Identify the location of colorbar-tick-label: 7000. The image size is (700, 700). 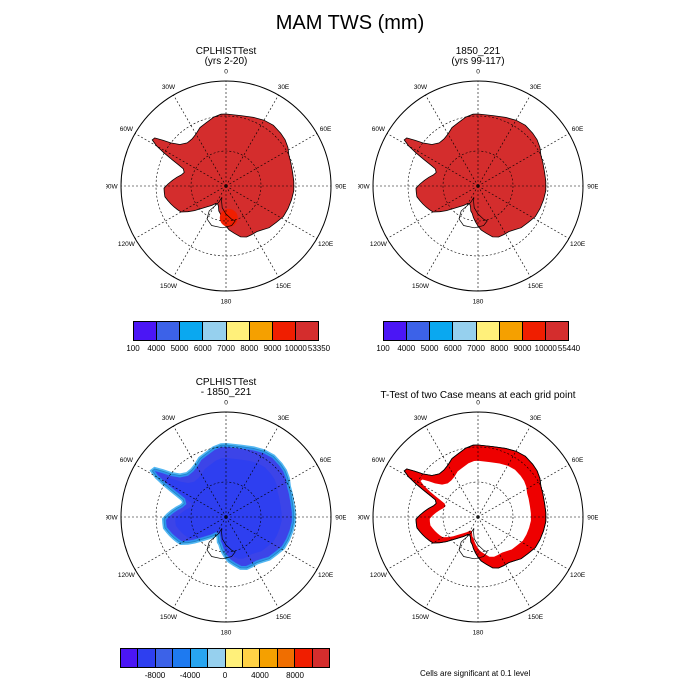
(226, 348).